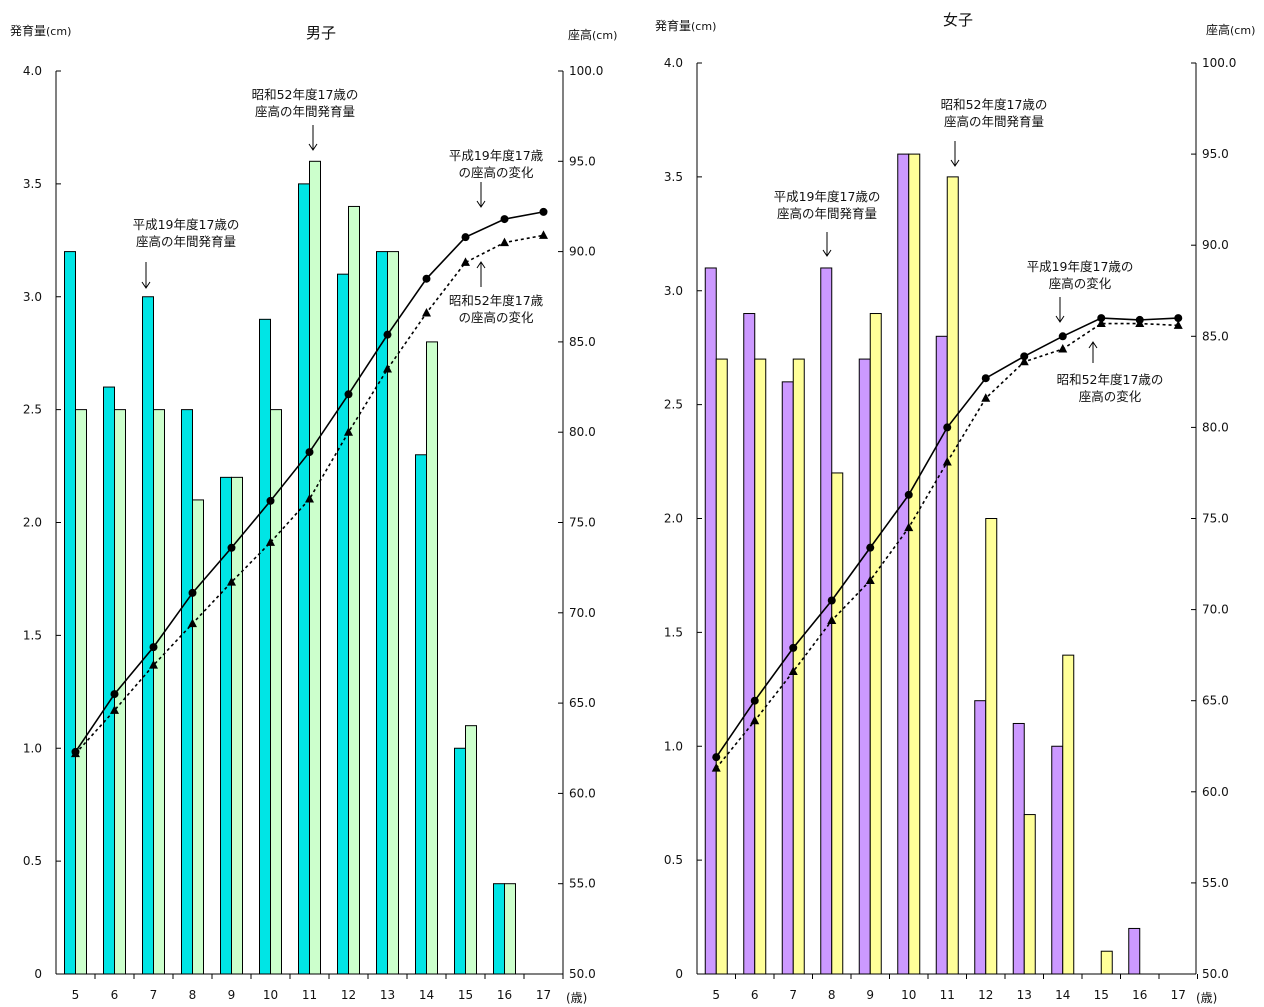 Image resolution: width=1264 pixels, height=1007 pixels. I want to click on annotation-text: 昭和52年度17歳の, so click(994, 104).